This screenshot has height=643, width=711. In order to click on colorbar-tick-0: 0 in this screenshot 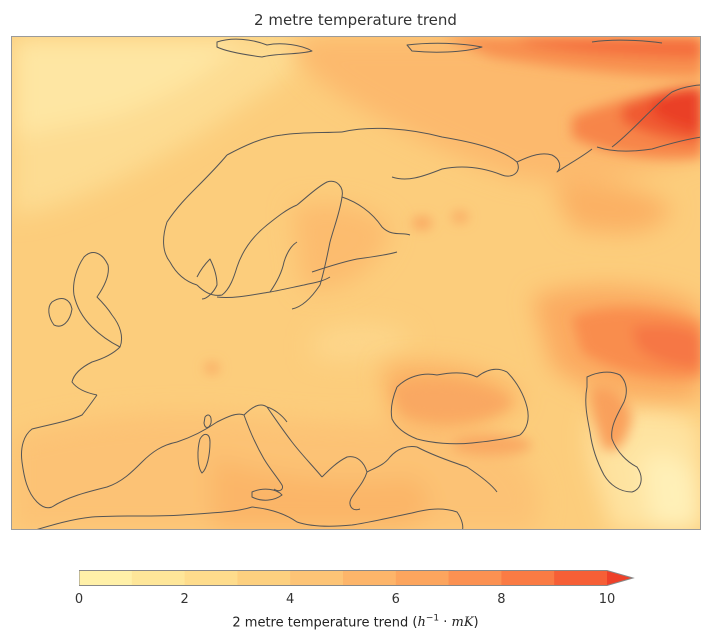, I will do `click(79, 599)`.